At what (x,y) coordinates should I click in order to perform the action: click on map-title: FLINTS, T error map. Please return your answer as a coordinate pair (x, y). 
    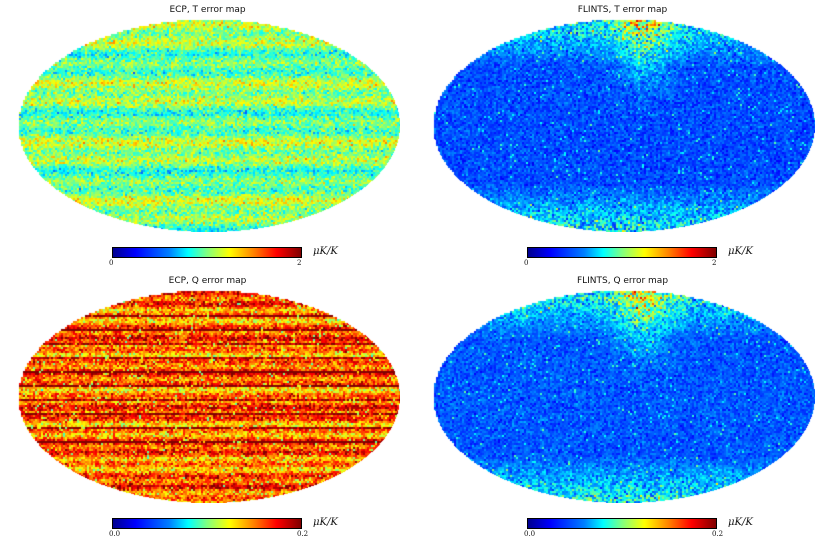
    Looking at the image, I should click on (622, 10).